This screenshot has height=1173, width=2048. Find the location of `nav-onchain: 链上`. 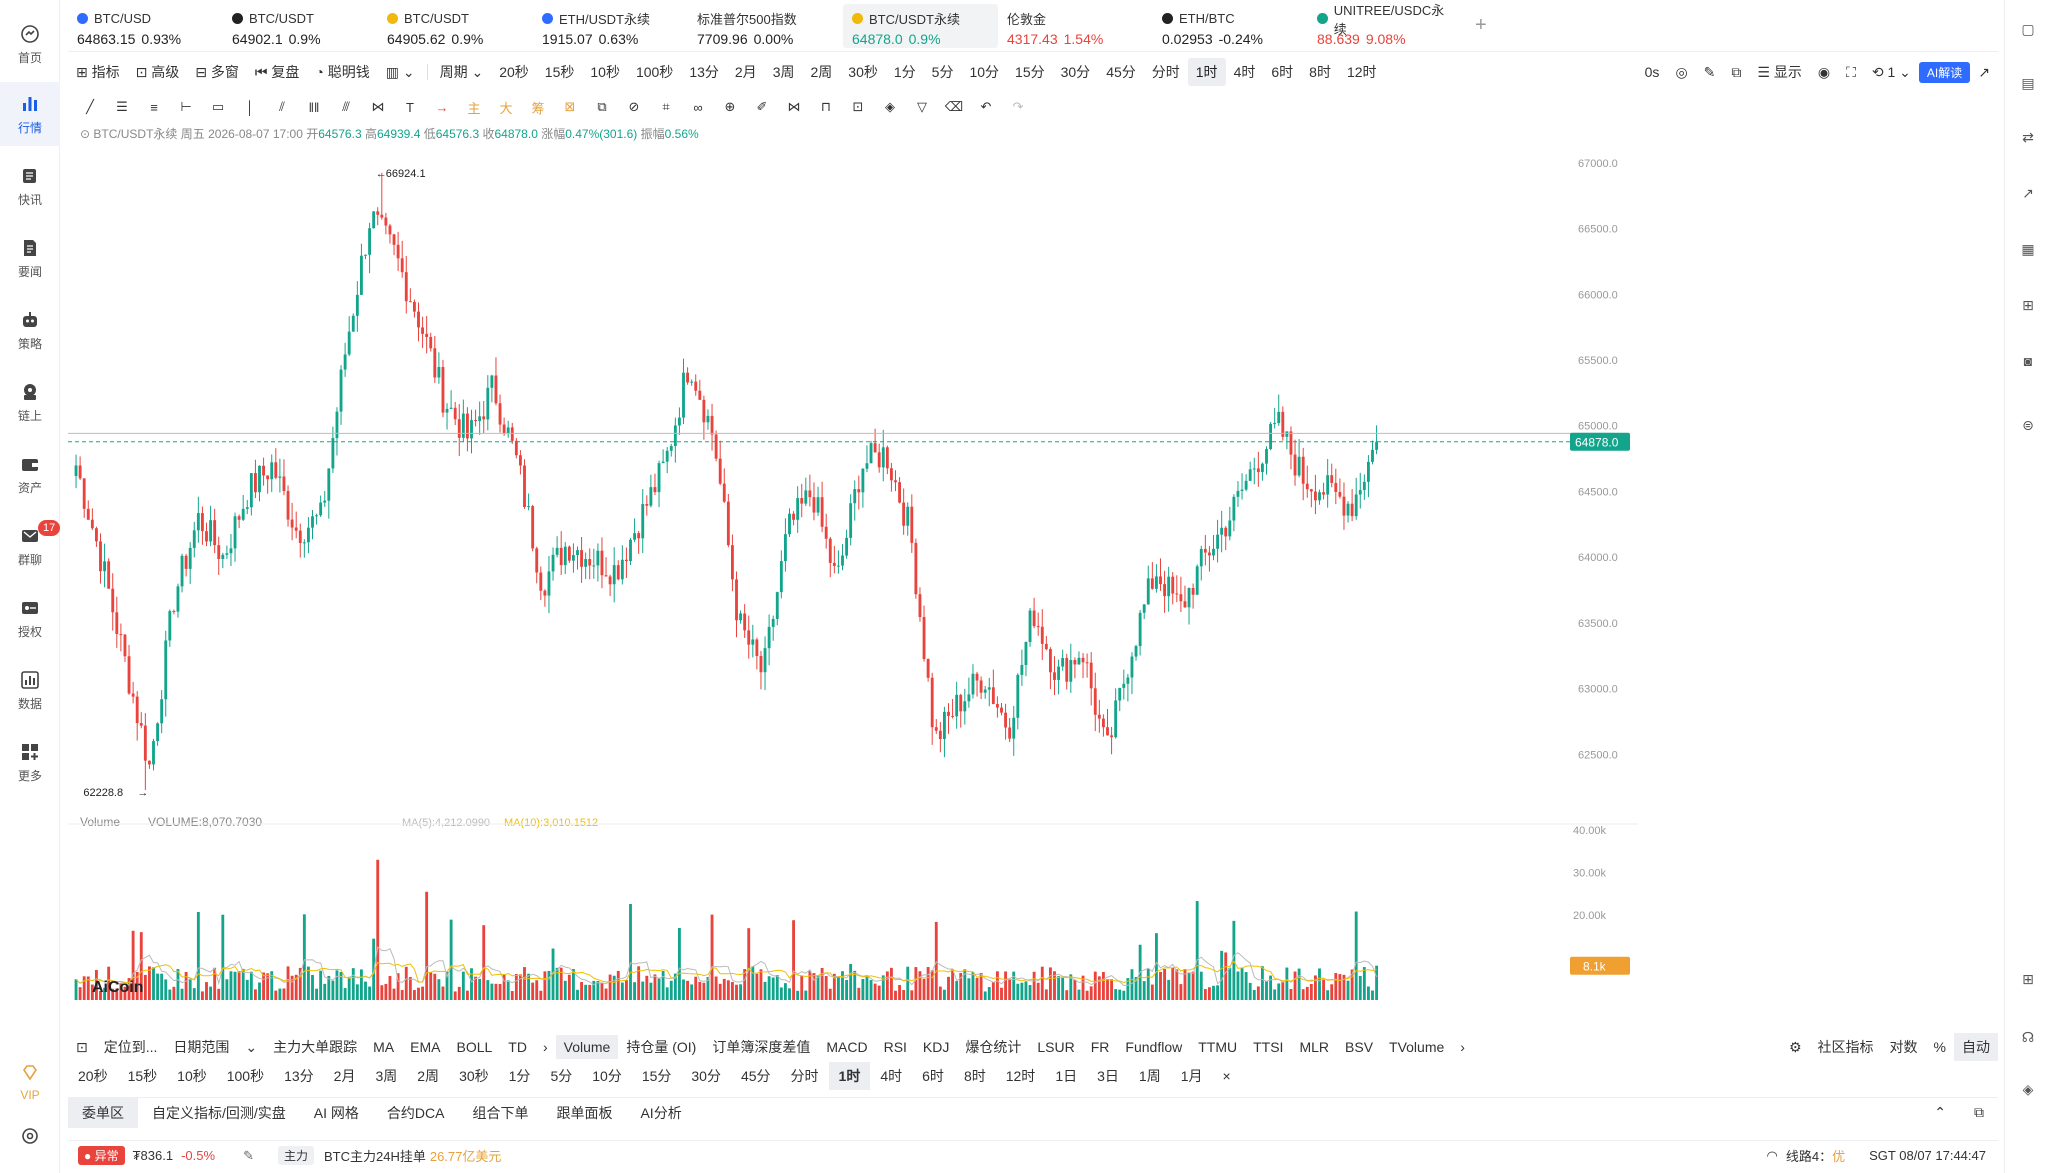

nav-onchain: 链上 is located at coordinates (30, 402).